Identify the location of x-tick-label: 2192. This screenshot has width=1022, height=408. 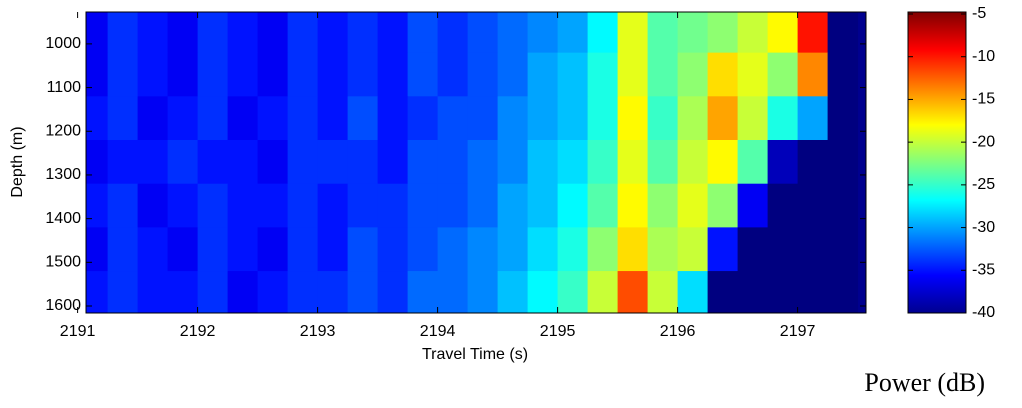
(198, 331).